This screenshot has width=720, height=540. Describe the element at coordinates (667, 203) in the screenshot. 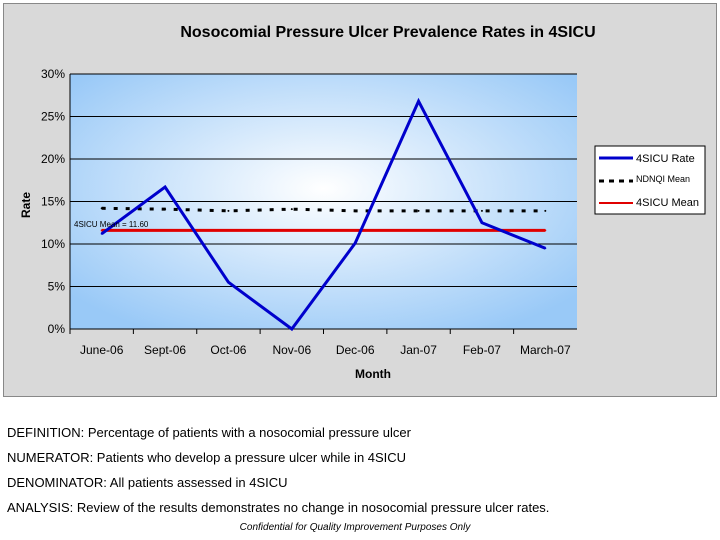

I see `legend-mean: 4SICU Mean` at that location.